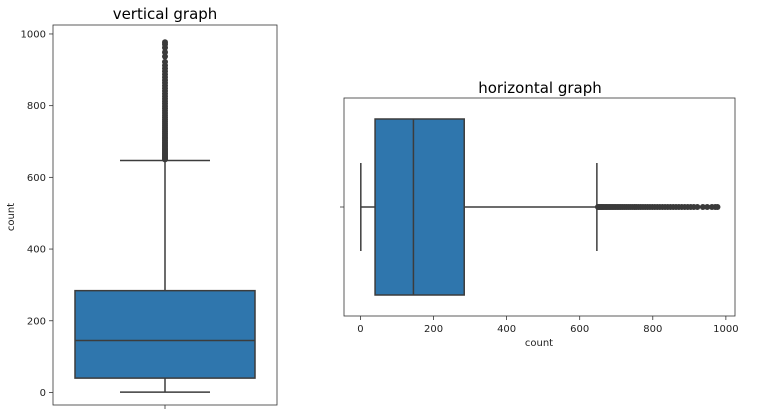 The height and width of the screenshot is (416, 758). What do you see at coordinates (165, 14) in the screenshot?
I see `vertical-chart-title: vertical graph` at bounding box center [165, 14].